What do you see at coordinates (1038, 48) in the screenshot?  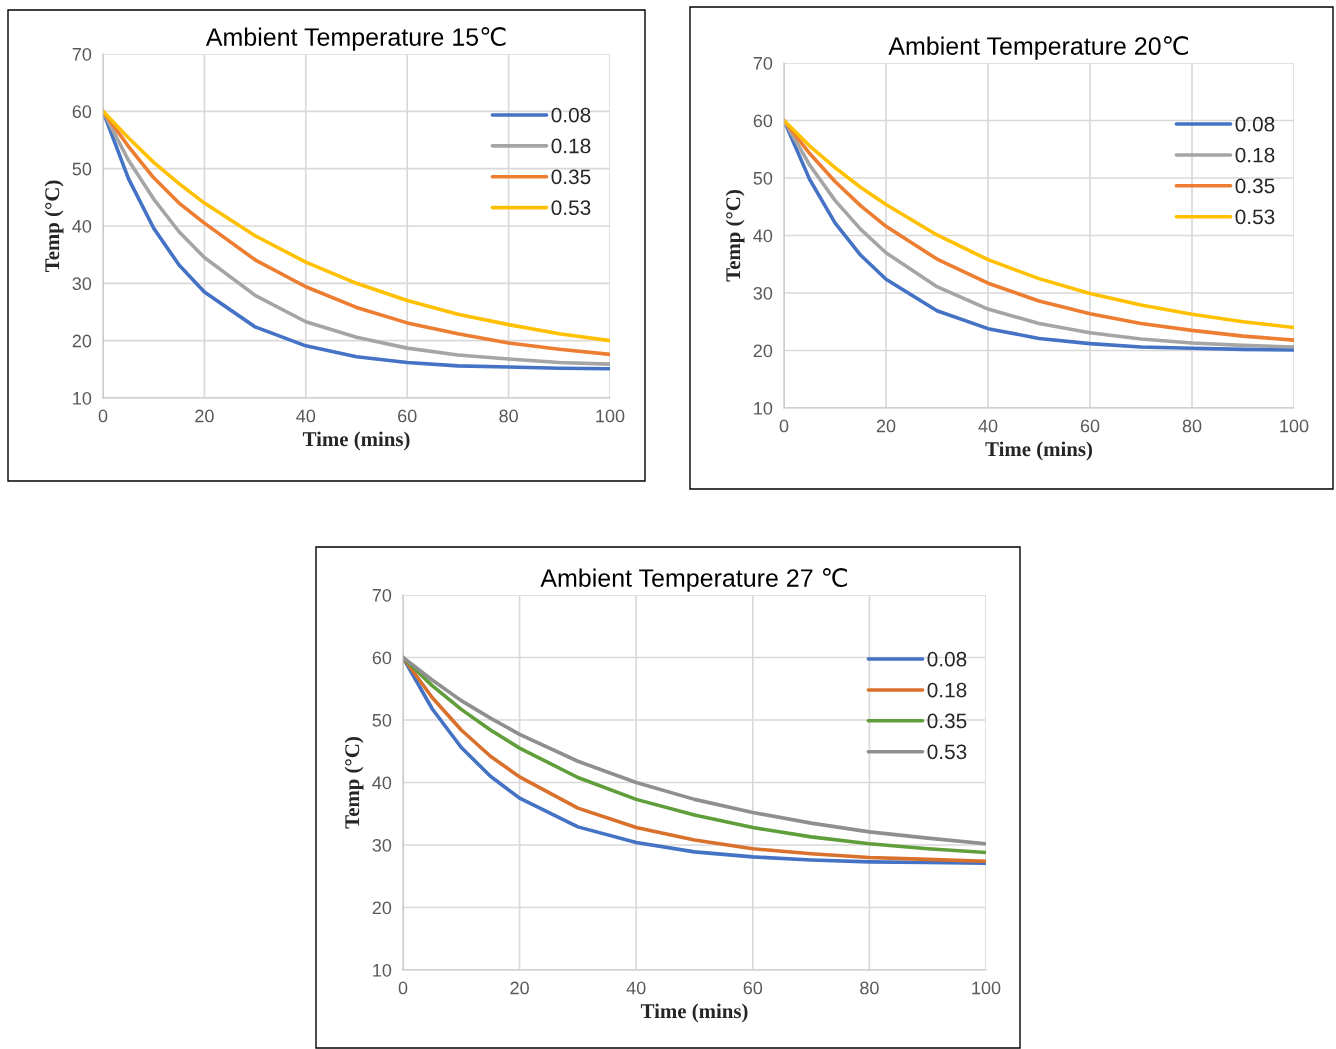 I see `chart-title: Ambient Temperature 20℃` at bounding box center [1038, 48].